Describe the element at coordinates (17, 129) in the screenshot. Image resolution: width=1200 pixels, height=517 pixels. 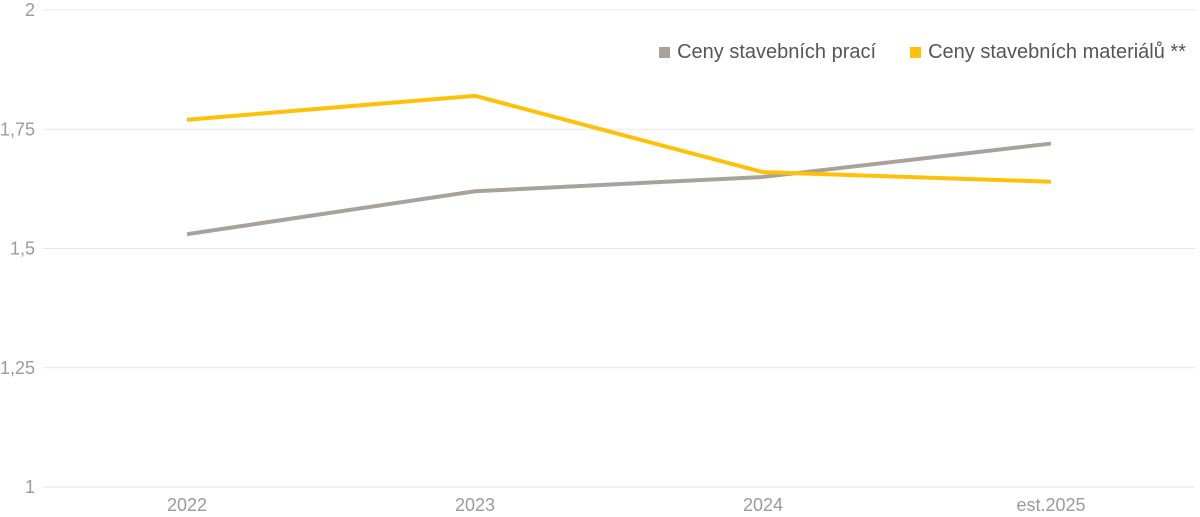
I see `y-tick-label: 1,75` at that location.